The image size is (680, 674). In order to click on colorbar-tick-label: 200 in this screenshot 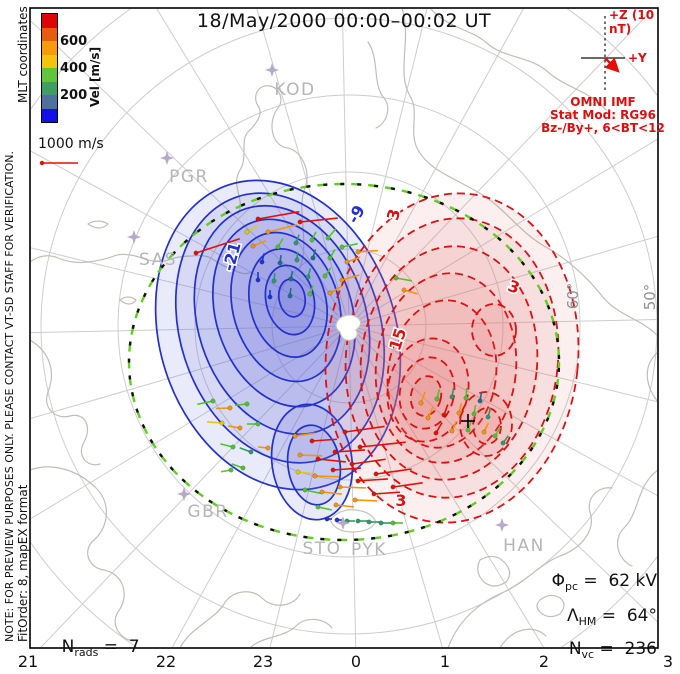, I will do `click(74, 95)`.